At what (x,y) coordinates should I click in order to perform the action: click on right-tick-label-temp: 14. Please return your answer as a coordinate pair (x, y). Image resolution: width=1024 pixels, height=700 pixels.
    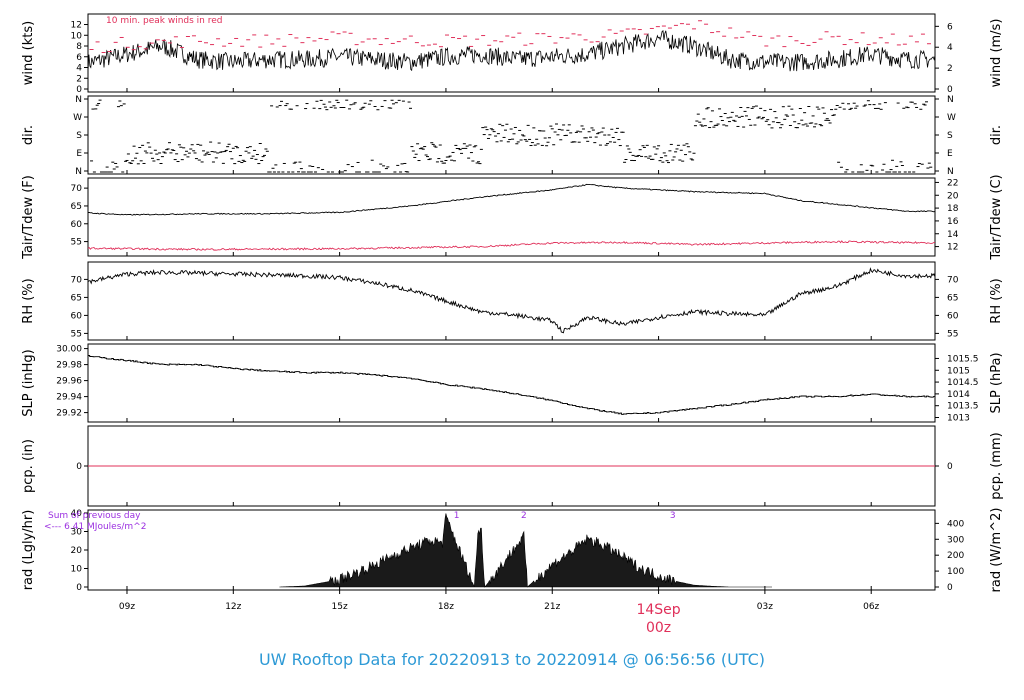
    Looking at the image, I should click on (953, 235).